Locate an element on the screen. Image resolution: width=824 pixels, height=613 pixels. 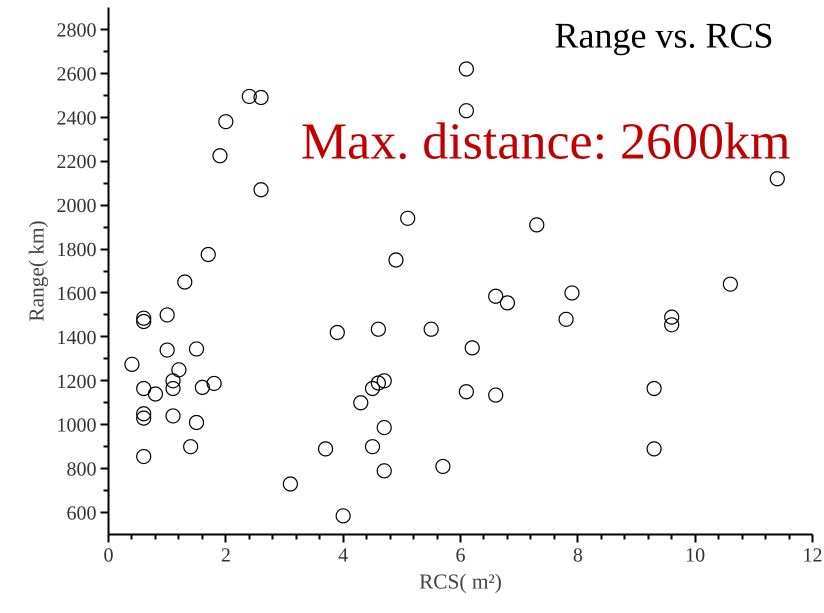
x-tick-label: 12 is located at coordinates (812, 555).